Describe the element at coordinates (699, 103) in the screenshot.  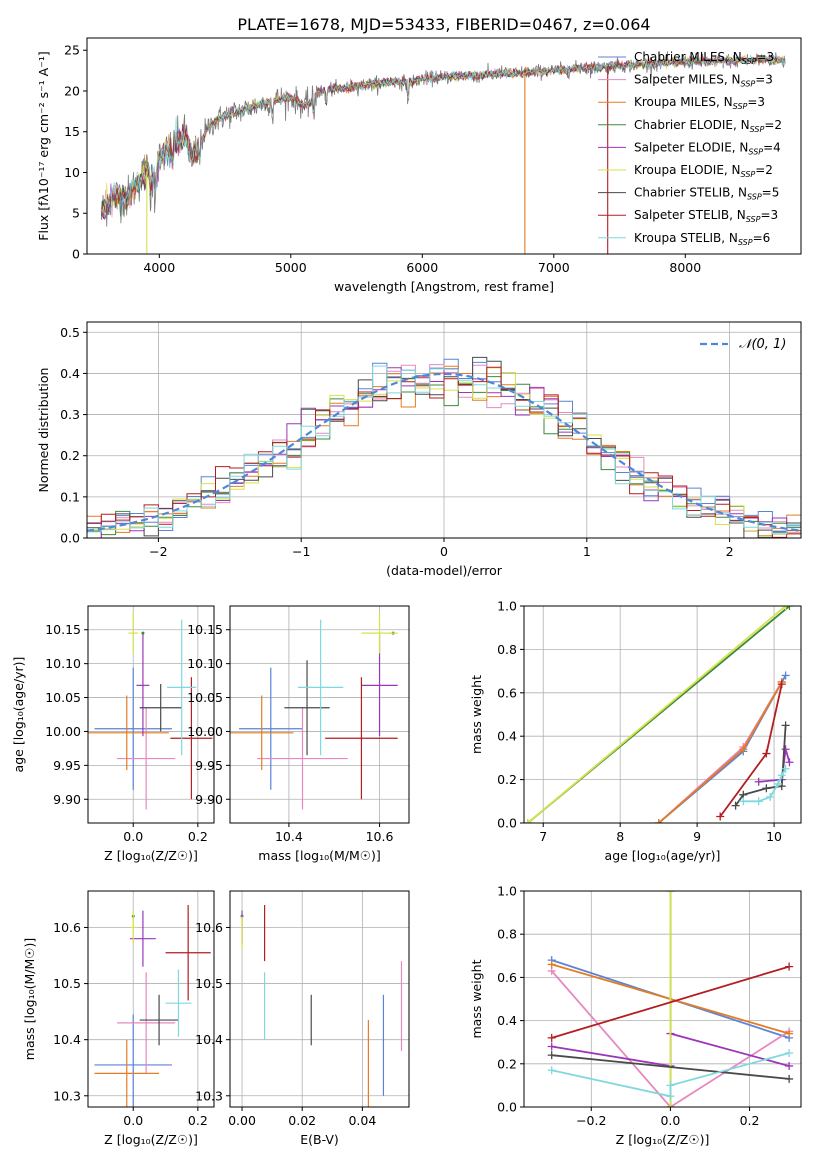
I see `legend-entry: Kroupa MILES, NSSP=3` at that location.